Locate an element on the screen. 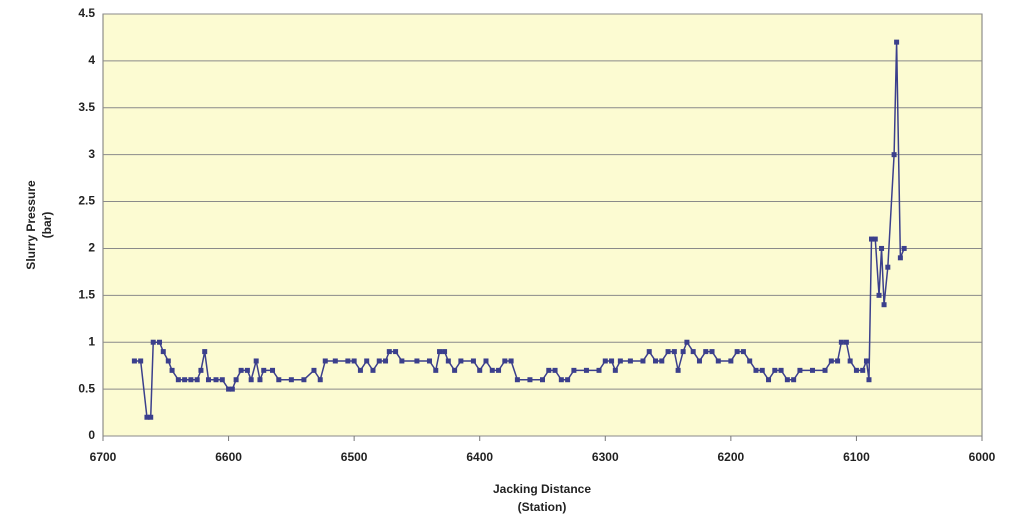 This screenshot has width=1015, height=519. x-title-line: Jacking Distance is located at coordinates (542, 489).